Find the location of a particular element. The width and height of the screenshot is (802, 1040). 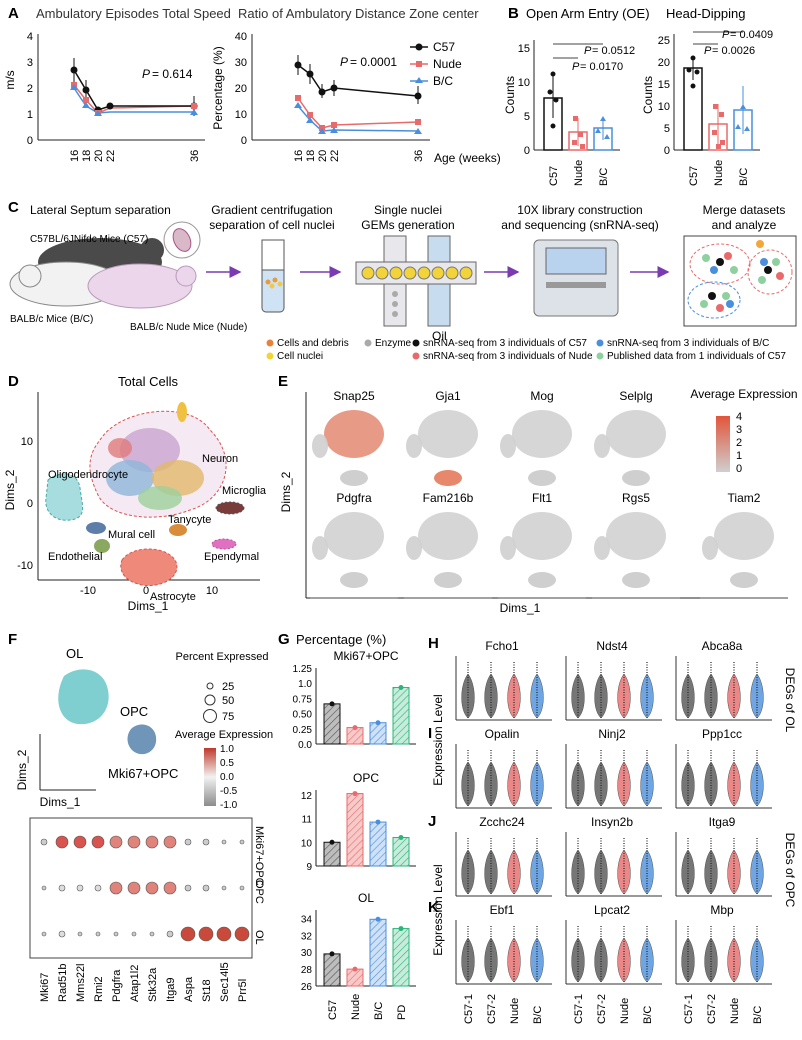

g-ytick: 1.25 is located at coordinates (303, 669).